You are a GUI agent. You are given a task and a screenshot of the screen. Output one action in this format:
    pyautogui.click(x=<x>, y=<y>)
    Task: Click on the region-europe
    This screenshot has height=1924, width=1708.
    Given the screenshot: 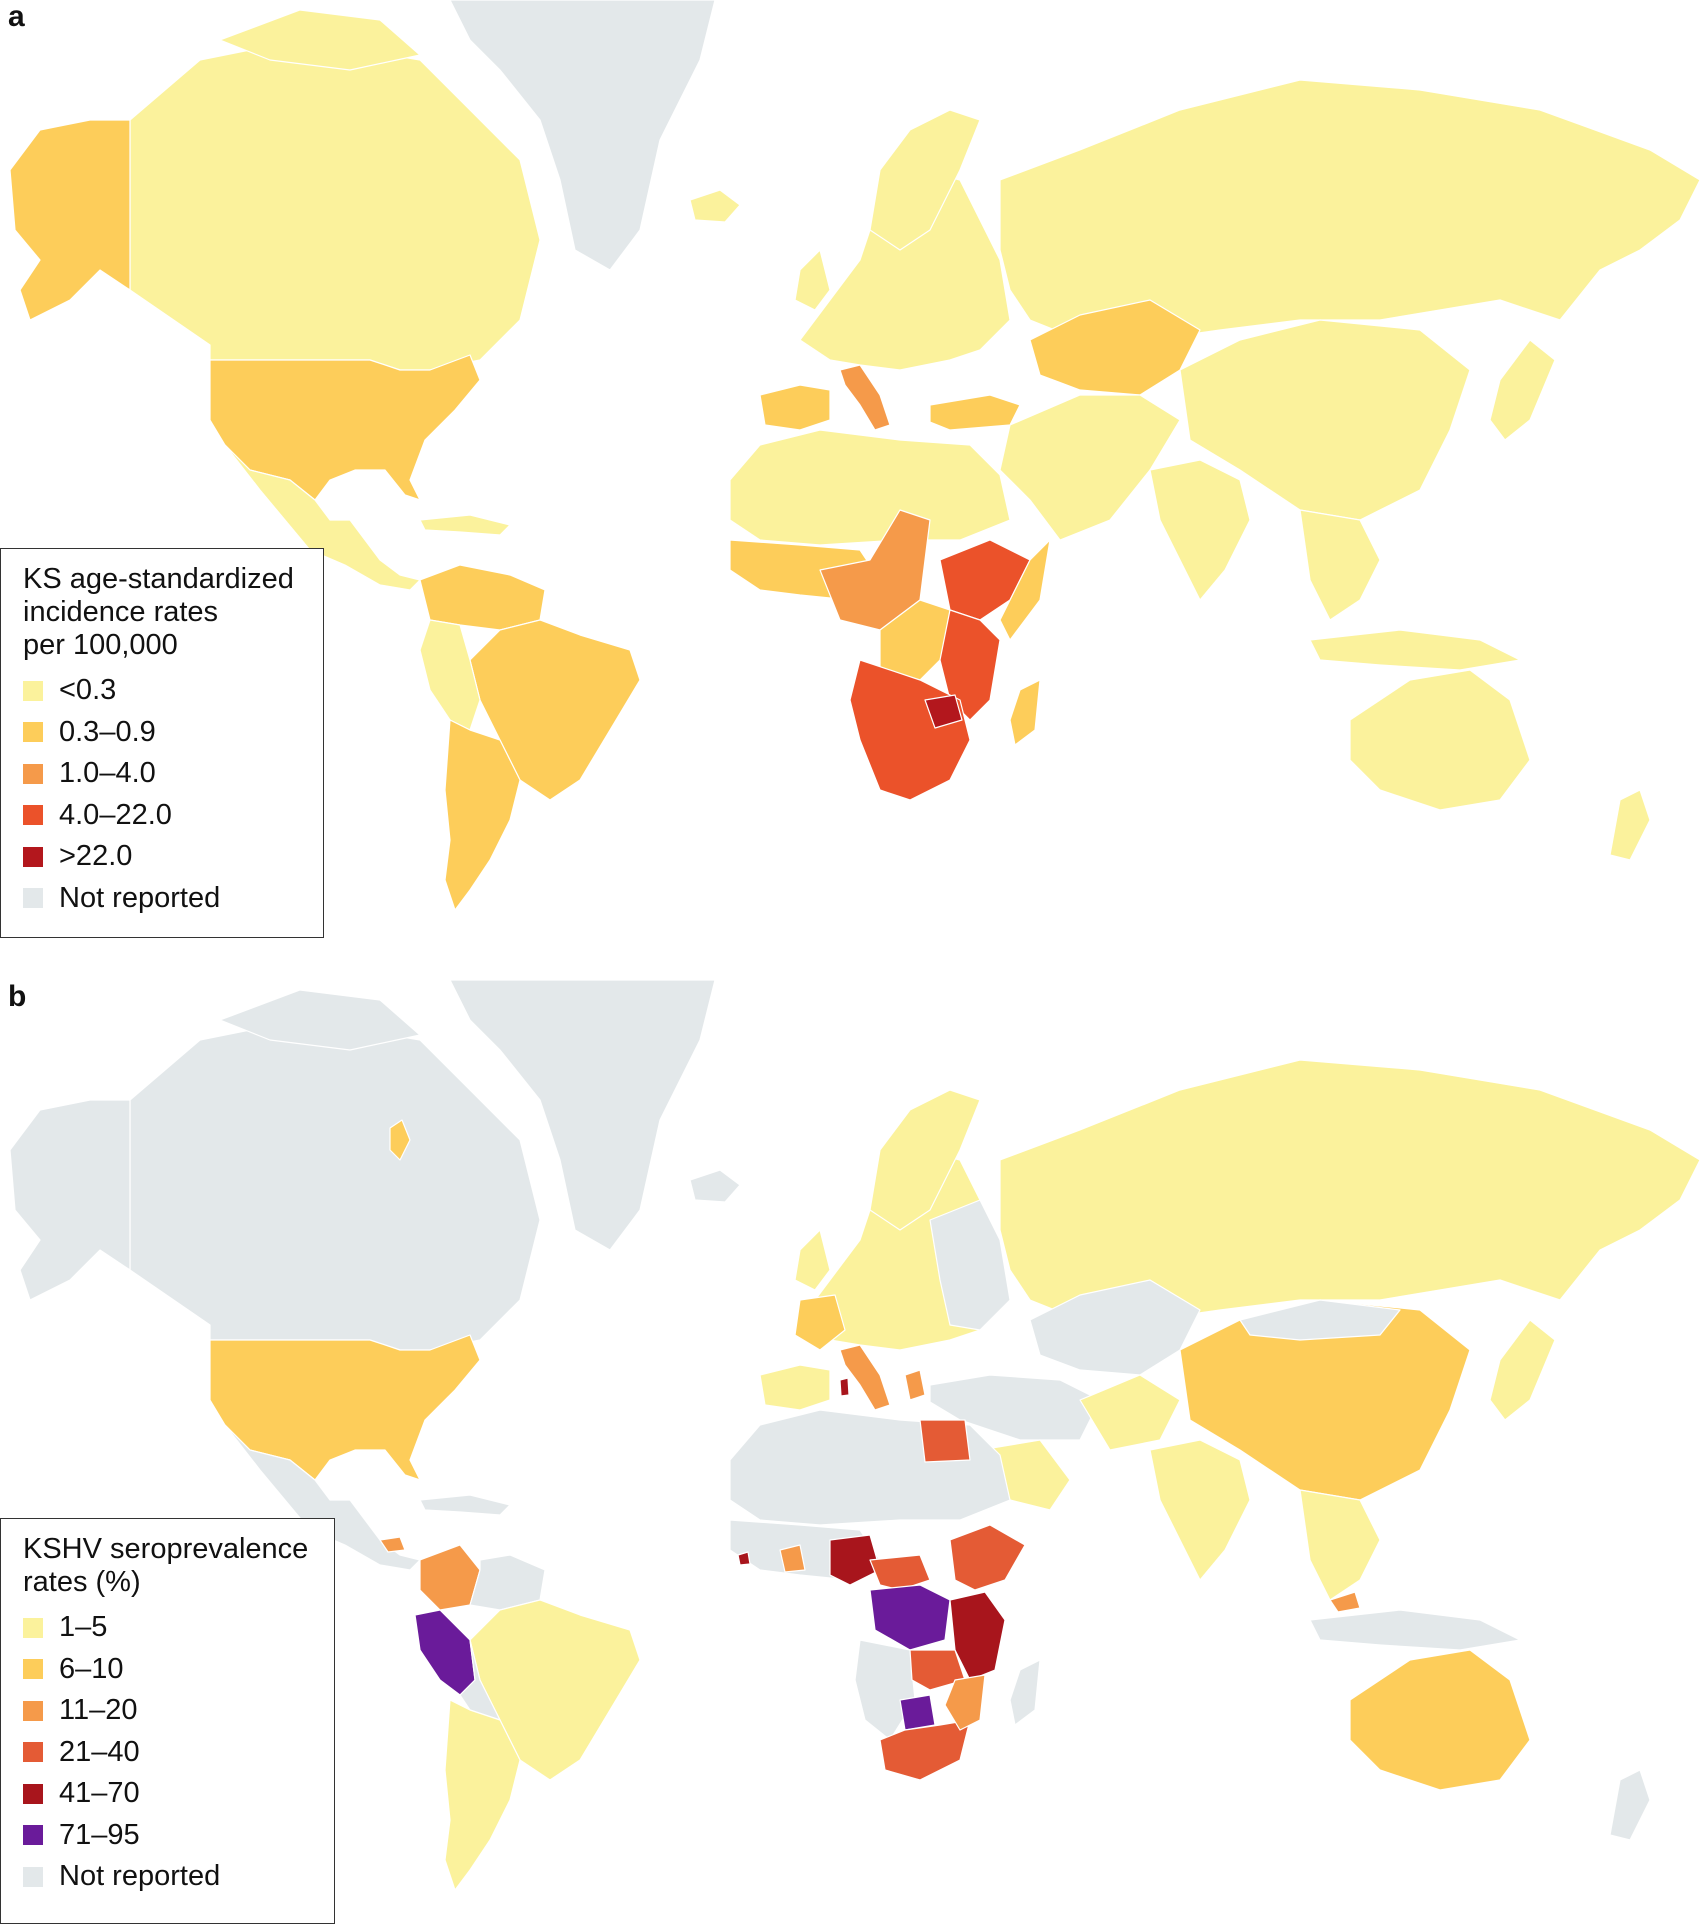 What is the action you would take?
    pyautogui.click(x=905, y=270)
    